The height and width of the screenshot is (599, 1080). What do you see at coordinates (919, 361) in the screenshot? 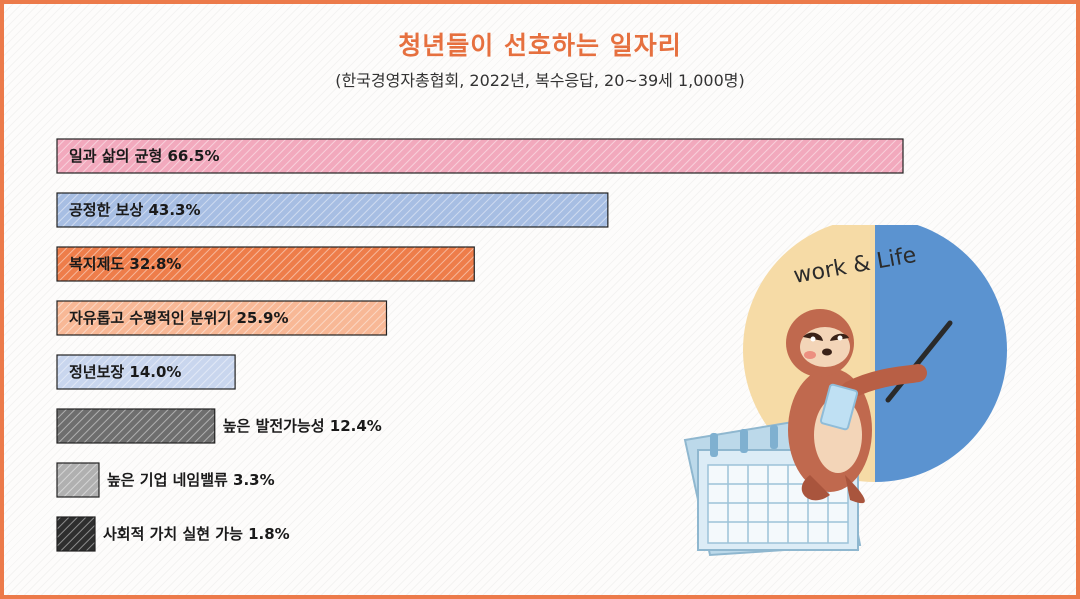
I see `pointer-stick` at bounding box center [919, 361].